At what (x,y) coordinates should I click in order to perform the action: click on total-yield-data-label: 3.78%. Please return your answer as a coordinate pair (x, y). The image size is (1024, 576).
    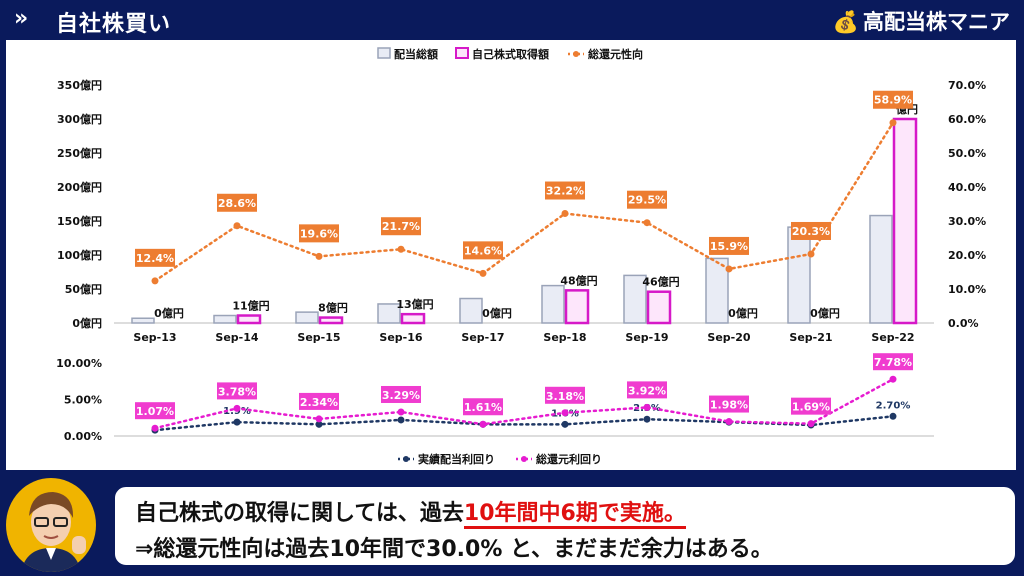
    Looking at the image, I should click on (237, 391).